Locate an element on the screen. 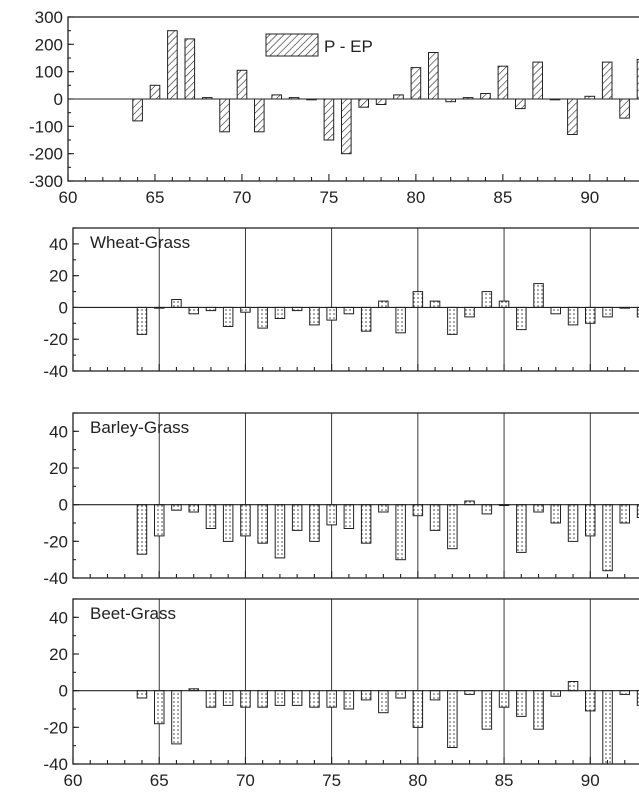  panel-title: Beet-Grass is located at coordinates (133, 613).